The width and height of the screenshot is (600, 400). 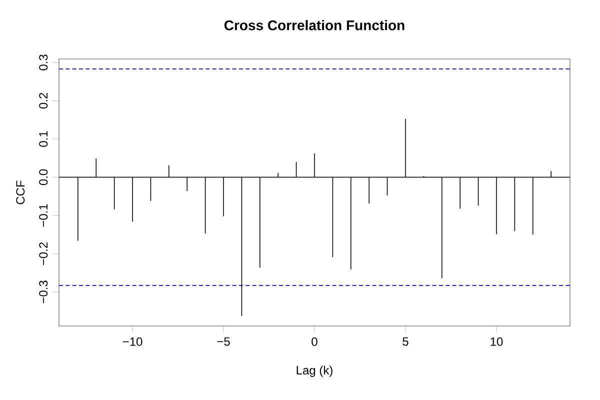 I want to click on x-tick-label: −10, so click(x=132, y=341).